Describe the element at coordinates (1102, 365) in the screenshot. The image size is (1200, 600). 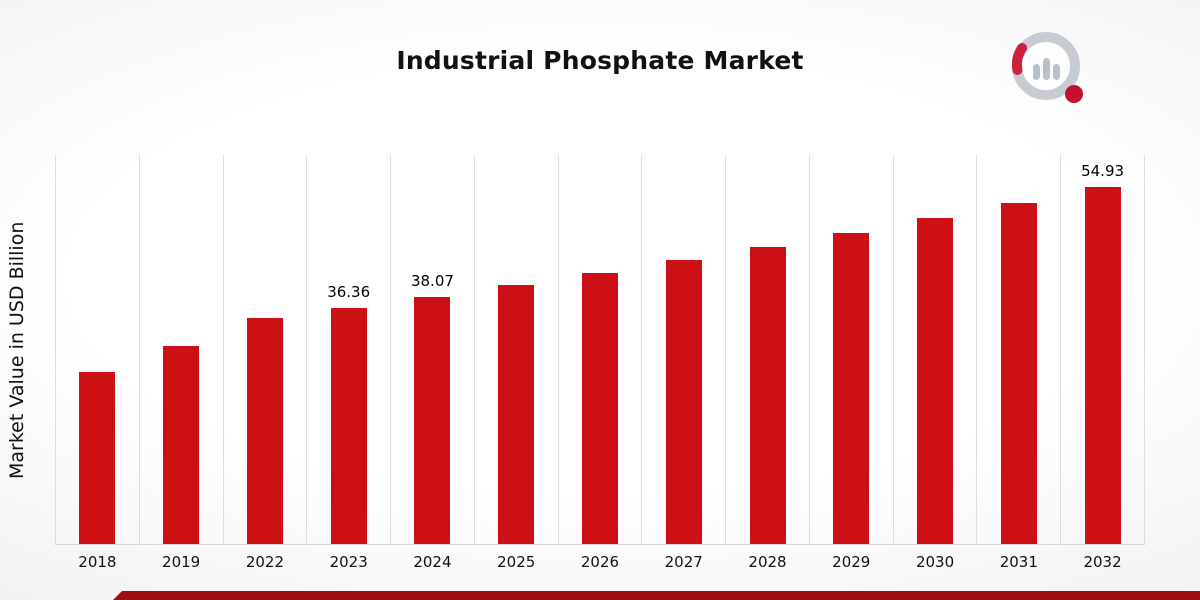
I see `bar-2032` at that location.